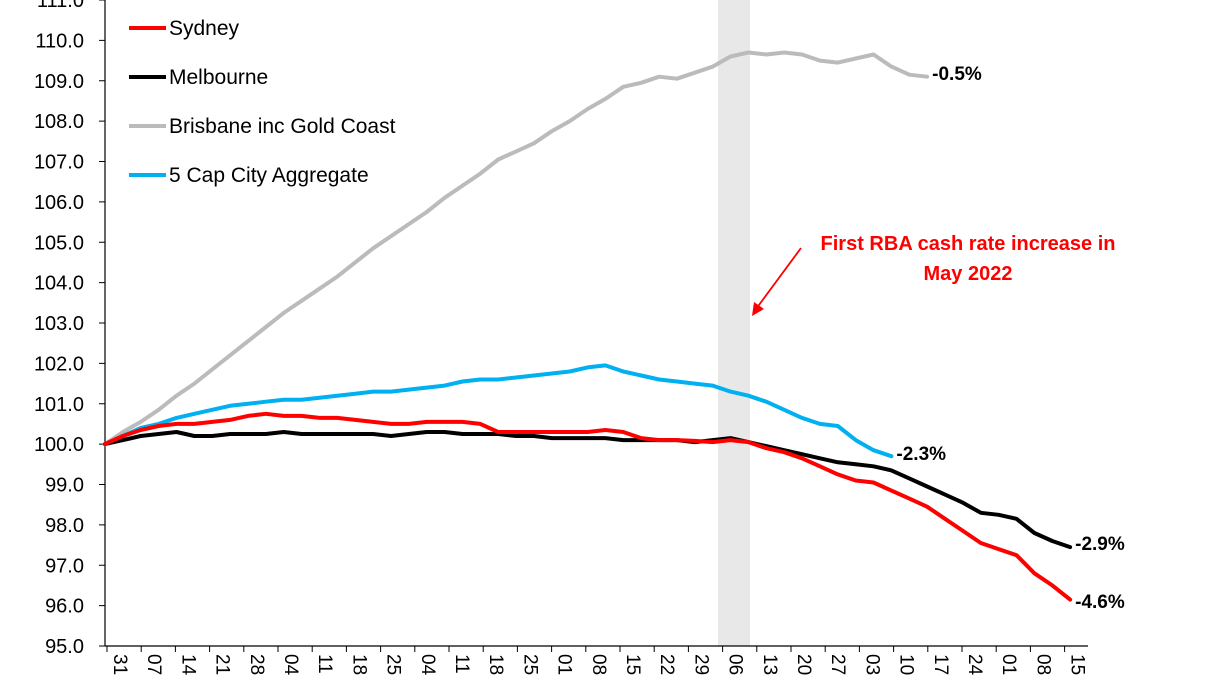 Image resolution: width=1226 pixels, height=690 pixels. I want to click on y-tick-label: 106.0, so click(59, 203).